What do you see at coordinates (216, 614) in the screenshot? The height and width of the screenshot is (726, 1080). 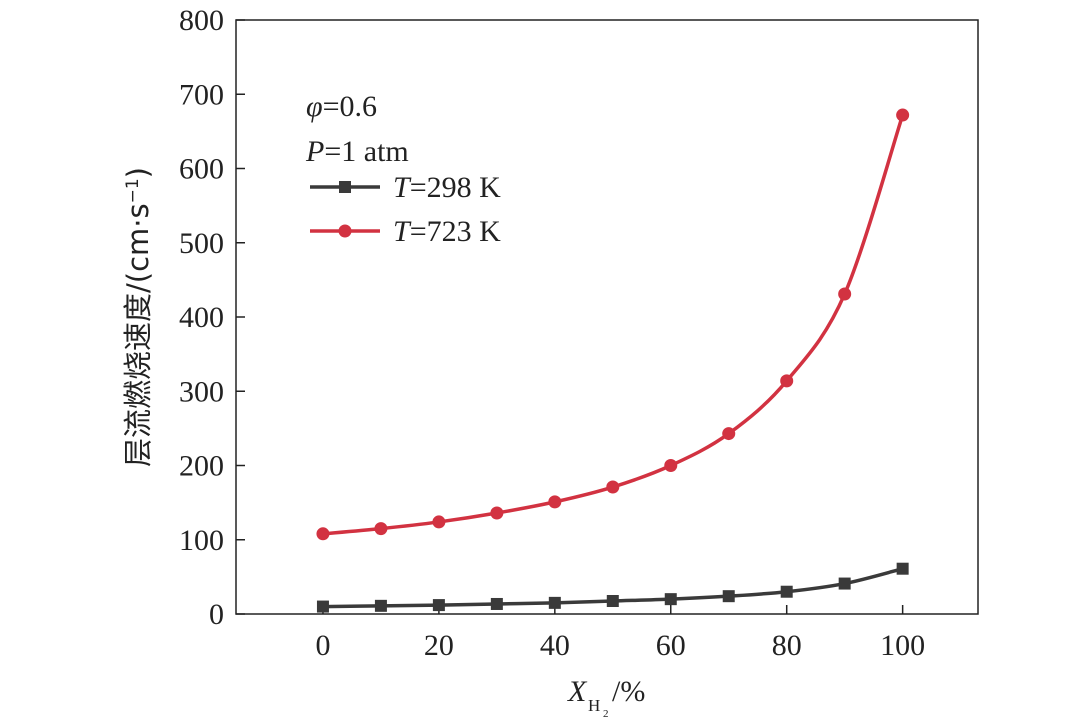 I see `y-tick-label: 0` at bounding box center [216, 614].